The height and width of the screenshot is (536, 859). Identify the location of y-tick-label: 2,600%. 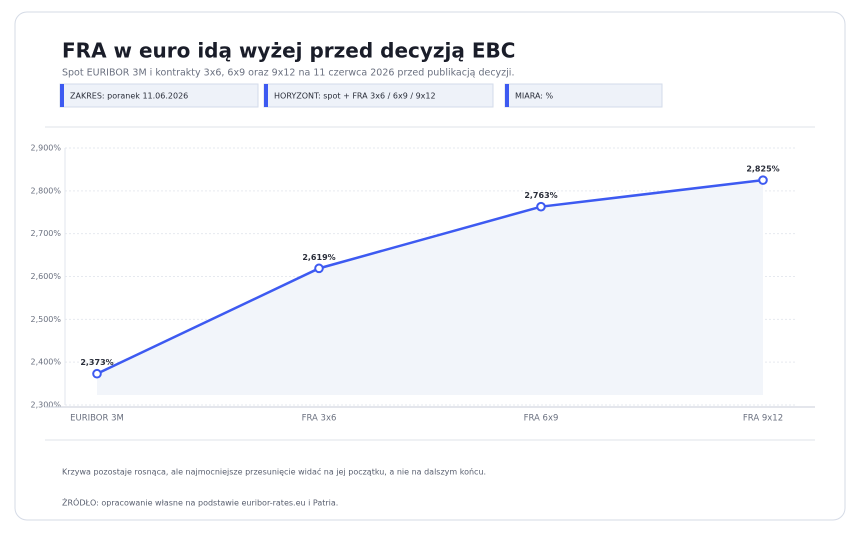
(45, 276).